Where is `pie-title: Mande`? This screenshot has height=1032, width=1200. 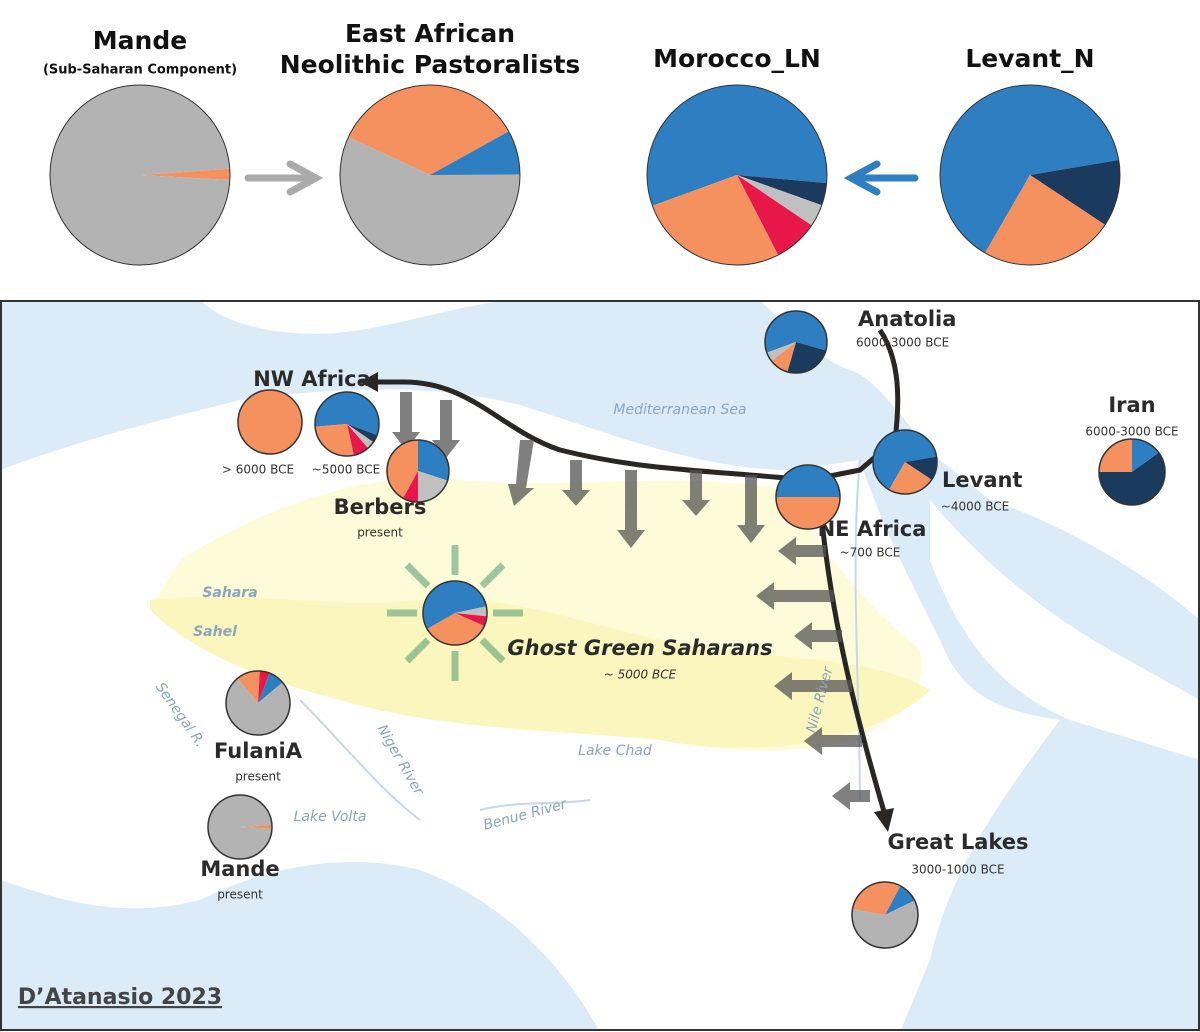 pie-title: Mande is located at coordinates (140, 40).